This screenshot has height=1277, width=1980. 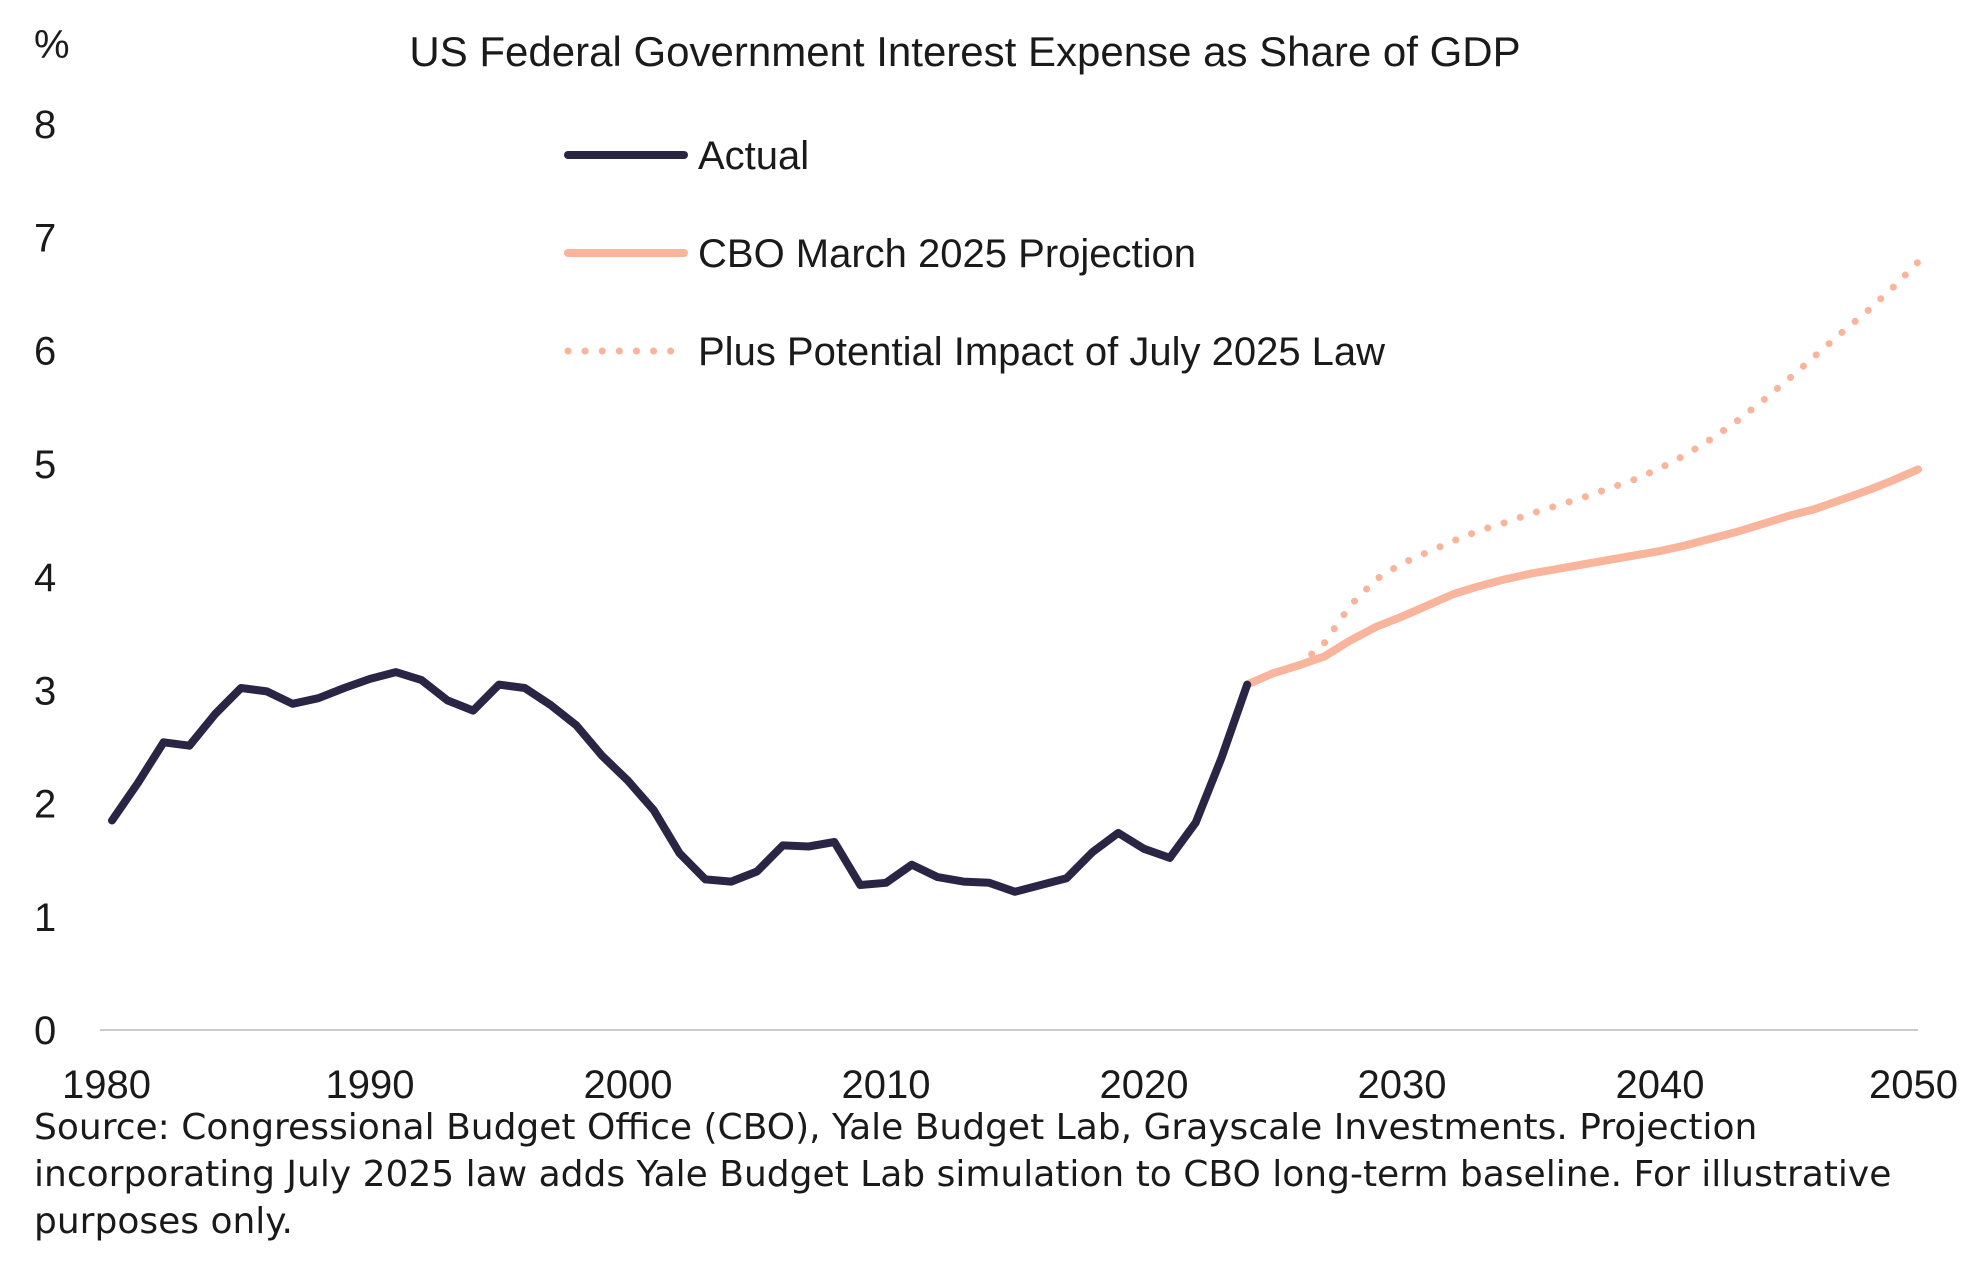 I want to click on x-tick-label: 1980, so click(x=106, y=1085).